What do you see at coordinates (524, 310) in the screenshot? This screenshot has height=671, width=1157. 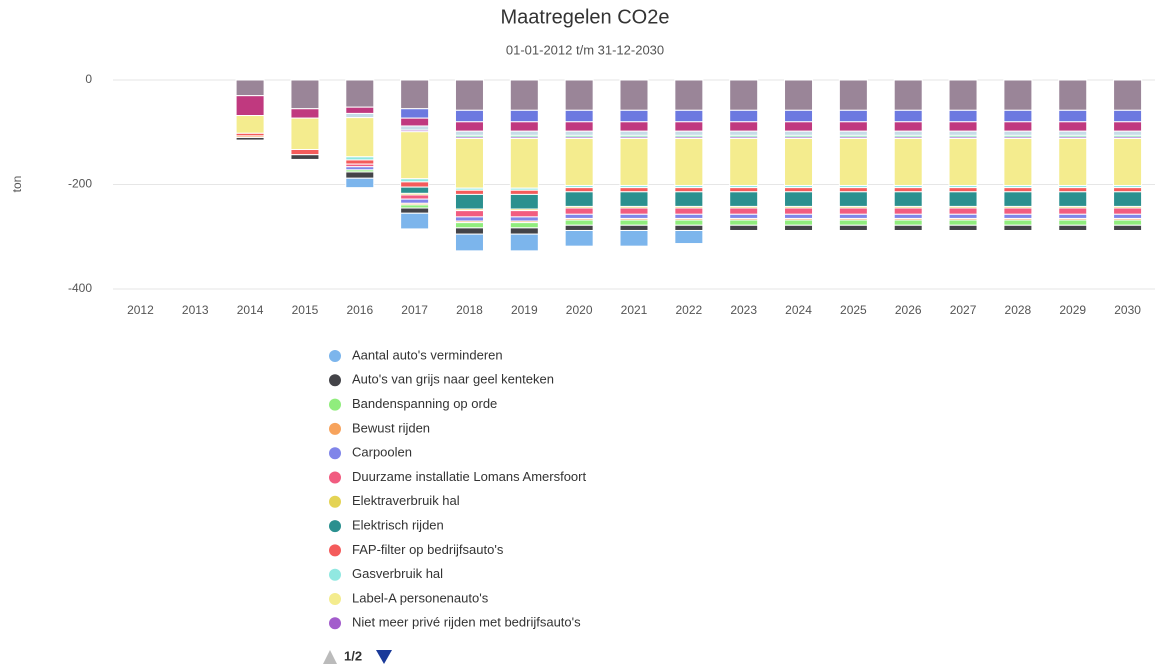 I see `x-tick-label: 2019` at bounding box center [524, 310].